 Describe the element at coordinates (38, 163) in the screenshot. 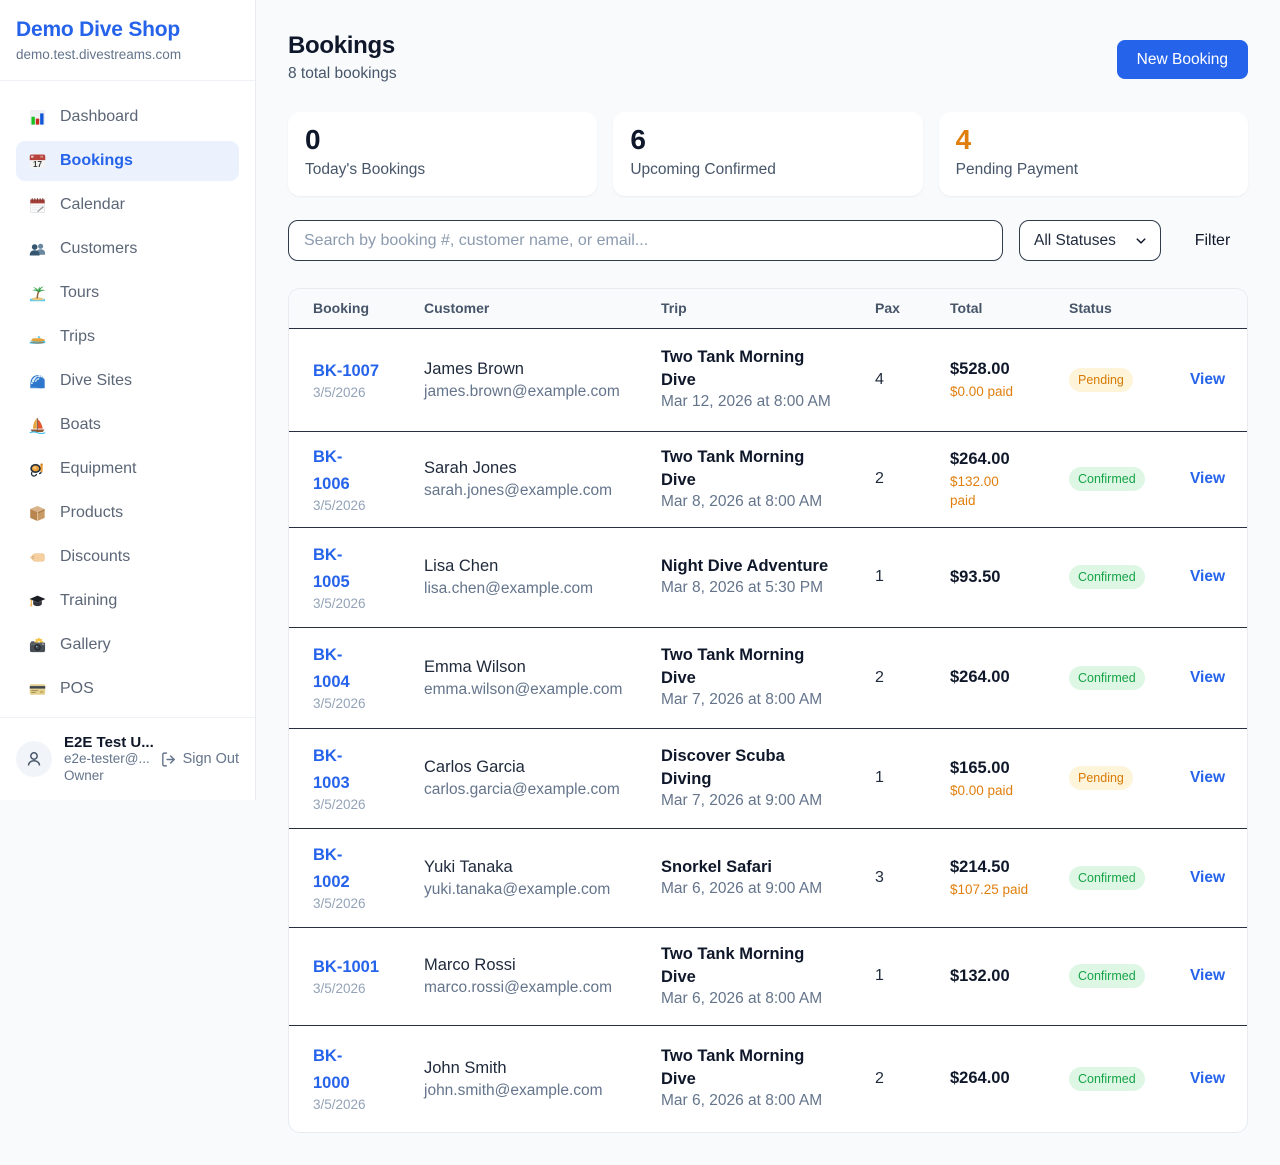

I see `svg-text: 17` at that location.